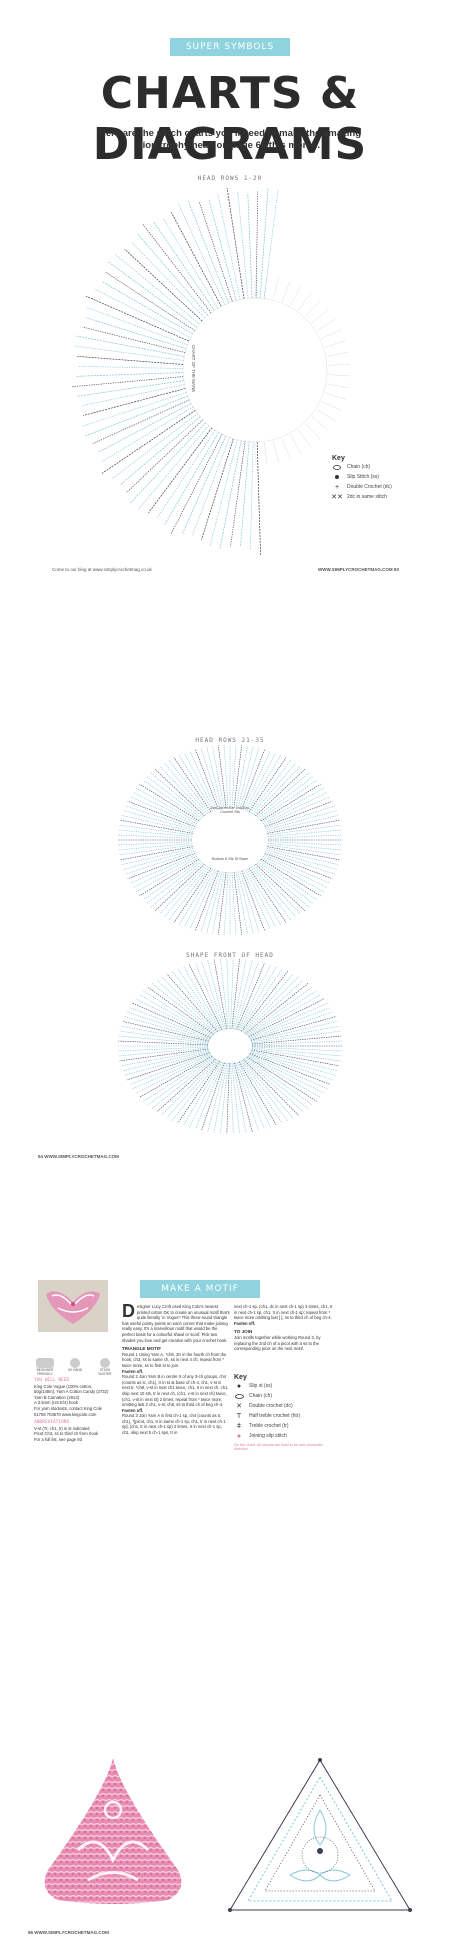 The height and width of the screenshot is (1952, 460). Describe the element at coordinates (271, 1406) in the screenshot. I see `key-label: Double crochet (dc)` at that location.